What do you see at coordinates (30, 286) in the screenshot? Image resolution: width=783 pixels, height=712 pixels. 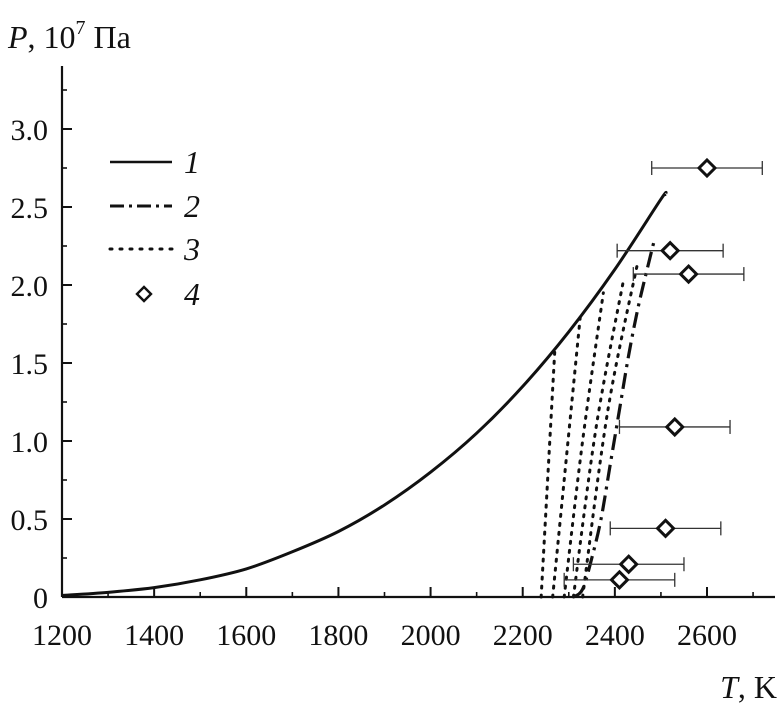 I see `y-tick-label: 2.0` at bounding box center [30, 286].